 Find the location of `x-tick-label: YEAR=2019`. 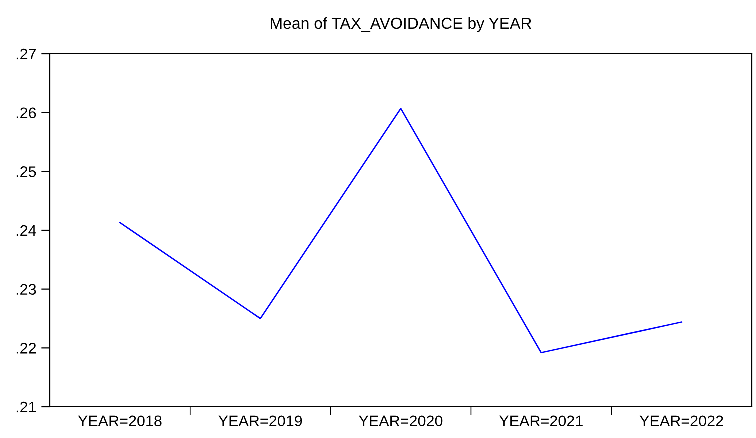

x-tick-label: YEAR=2019 is located at coordinates (260, 421).